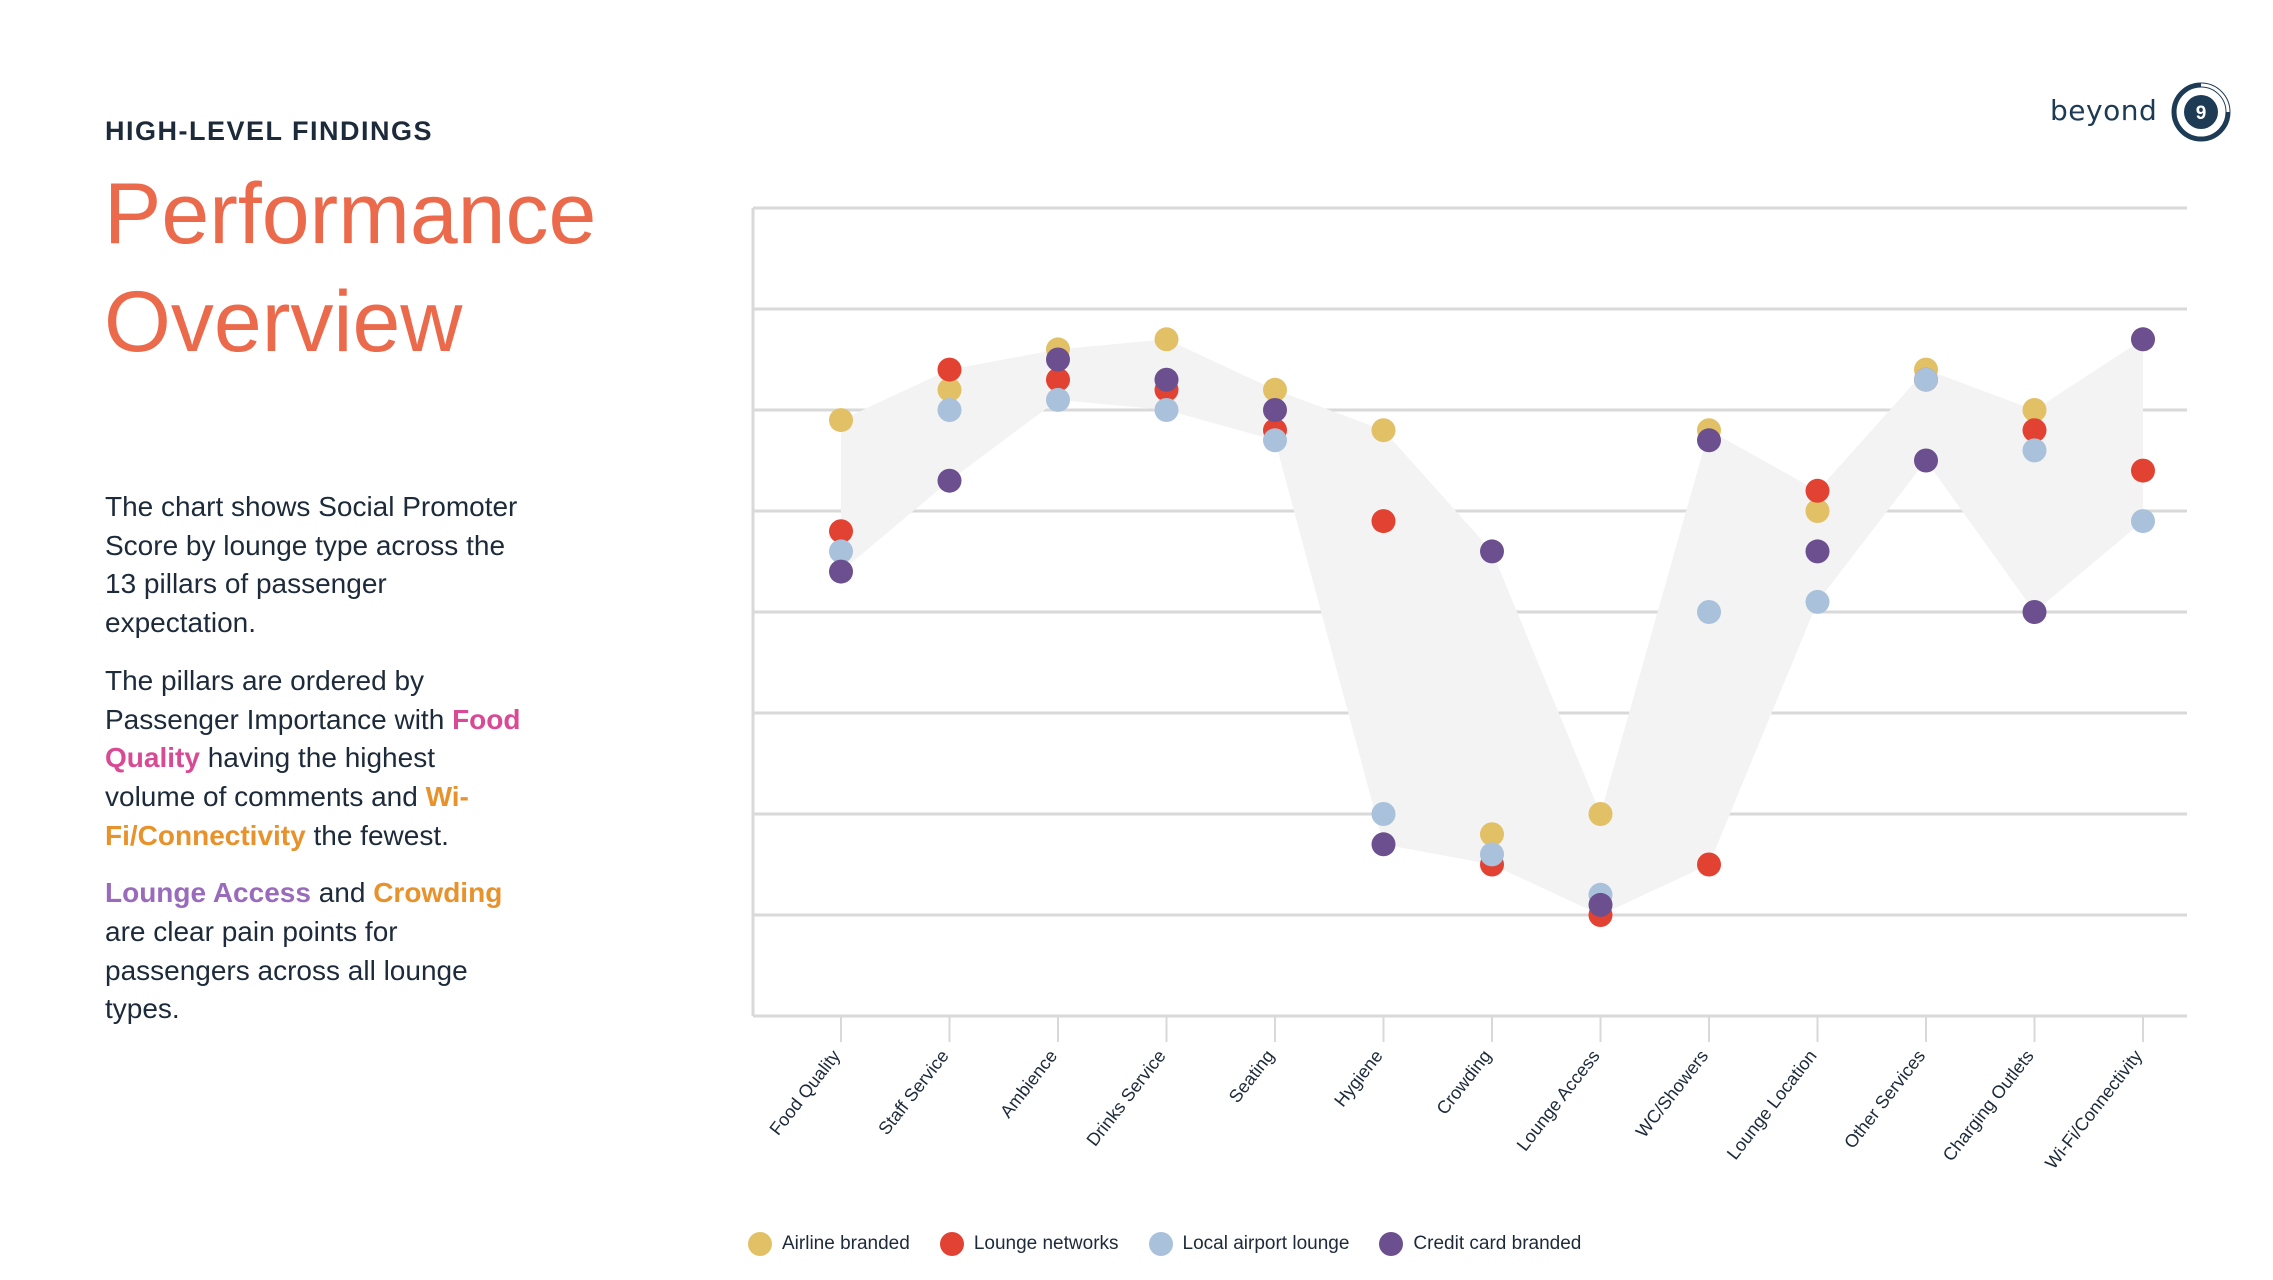  What do you see at coordinates (951, 1244) in the screenshot?
I see `legend-swatch-networks` at bounding box center [951, 1244].